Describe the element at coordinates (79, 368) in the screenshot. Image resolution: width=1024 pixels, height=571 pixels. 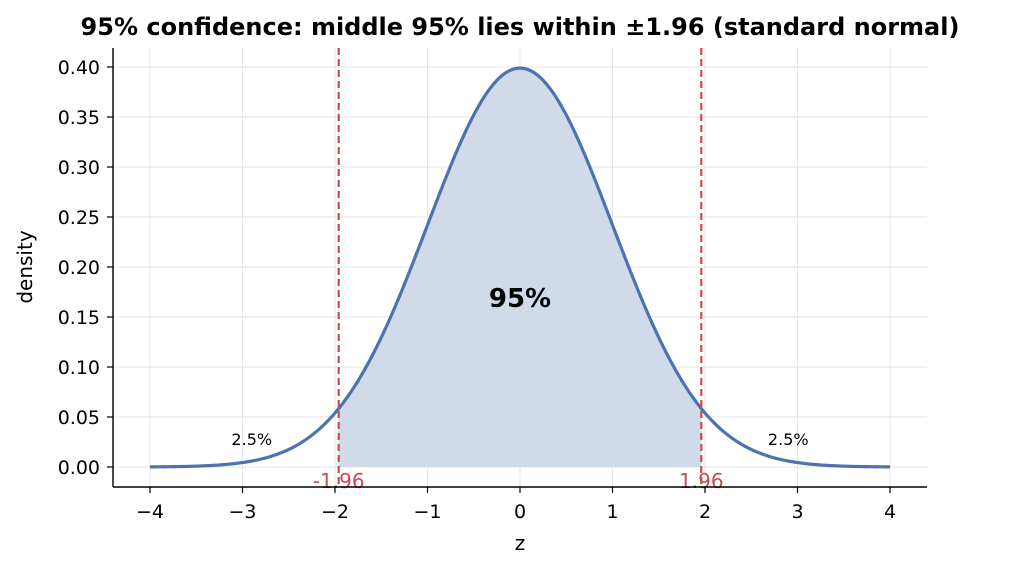
I see `y-tick-label-2: 0.10` at that location.